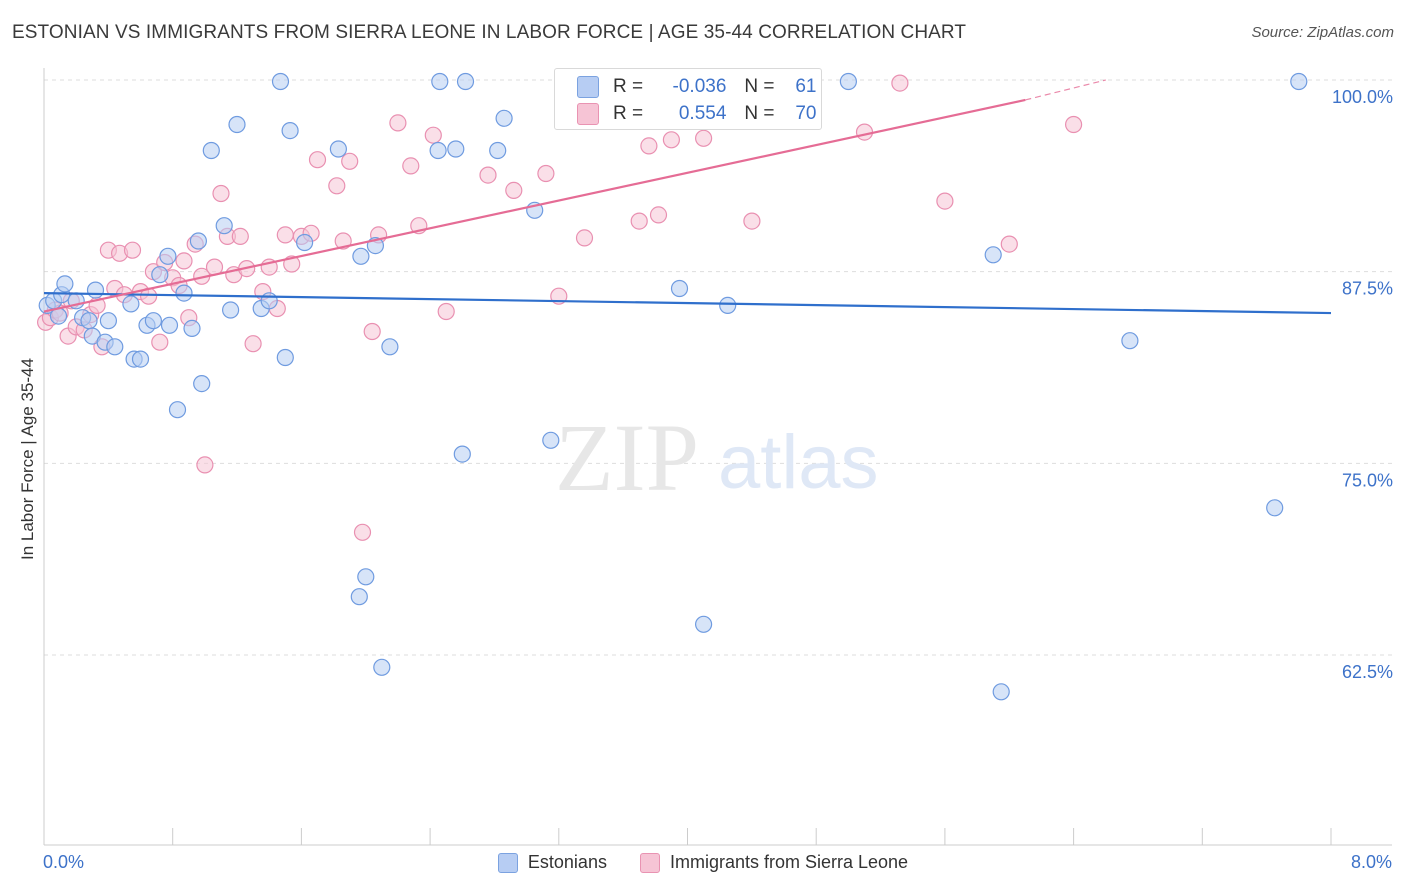 The height and width of the screenshot is (892, 1406). Describe the element at coordinates (1065, 90) in the screenshot. I see `trend-line-extension-sierra-leone` at that location.